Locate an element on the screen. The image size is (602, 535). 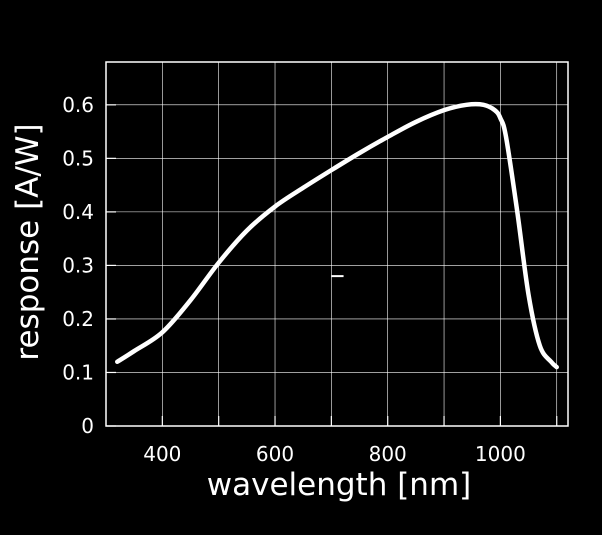
y-tick-label: 0.6 is located at coordinates (78, 105).